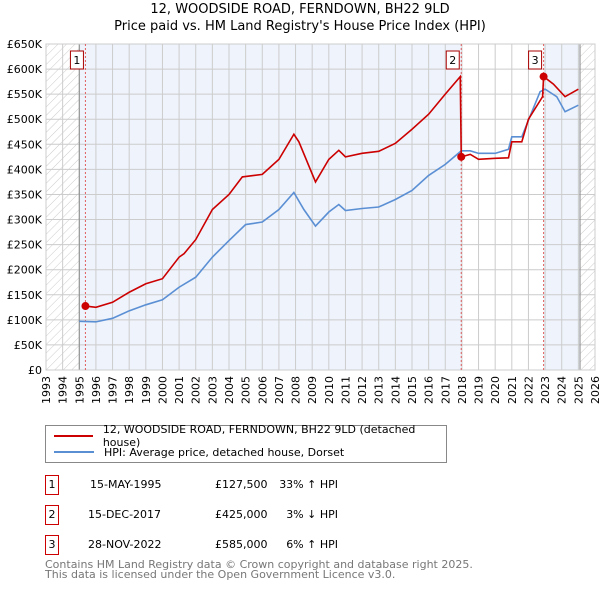  What do you see at coordinates (179, 390) in the screenshot?
I see `x-tick-label: 2001` at bounding box center [179, 390].